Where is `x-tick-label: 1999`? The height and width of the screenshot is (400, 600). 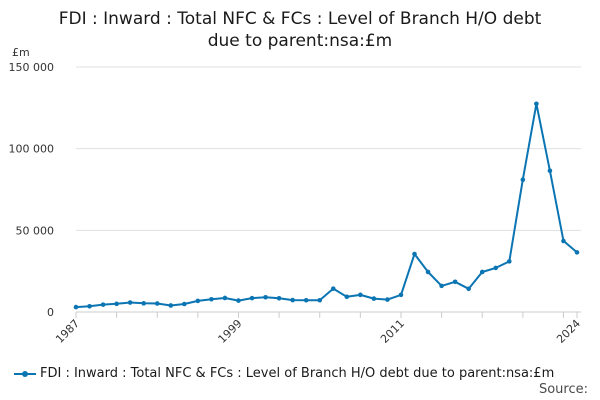 x-tick-label: 1999 is located at coordinates (230, 331).